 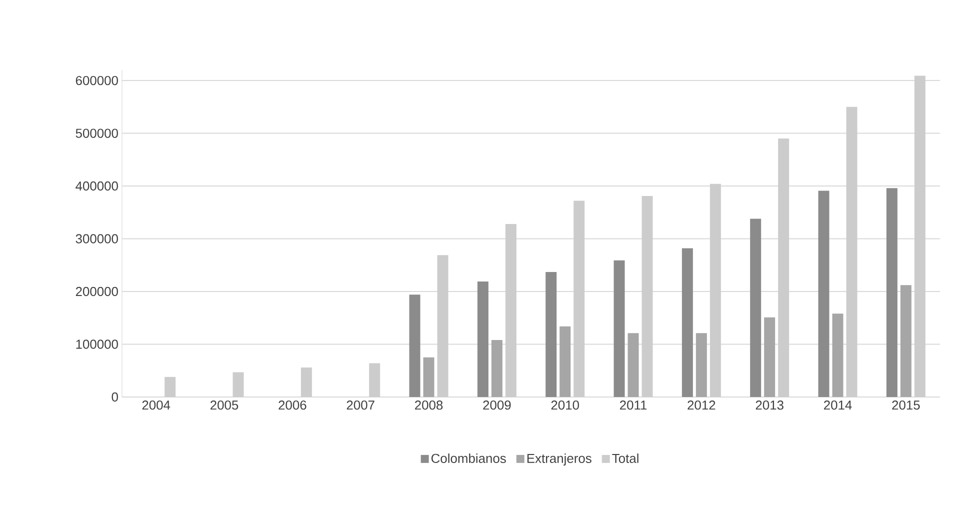 I want to click on y-tick-label: 0, so click(x=115, y=397).